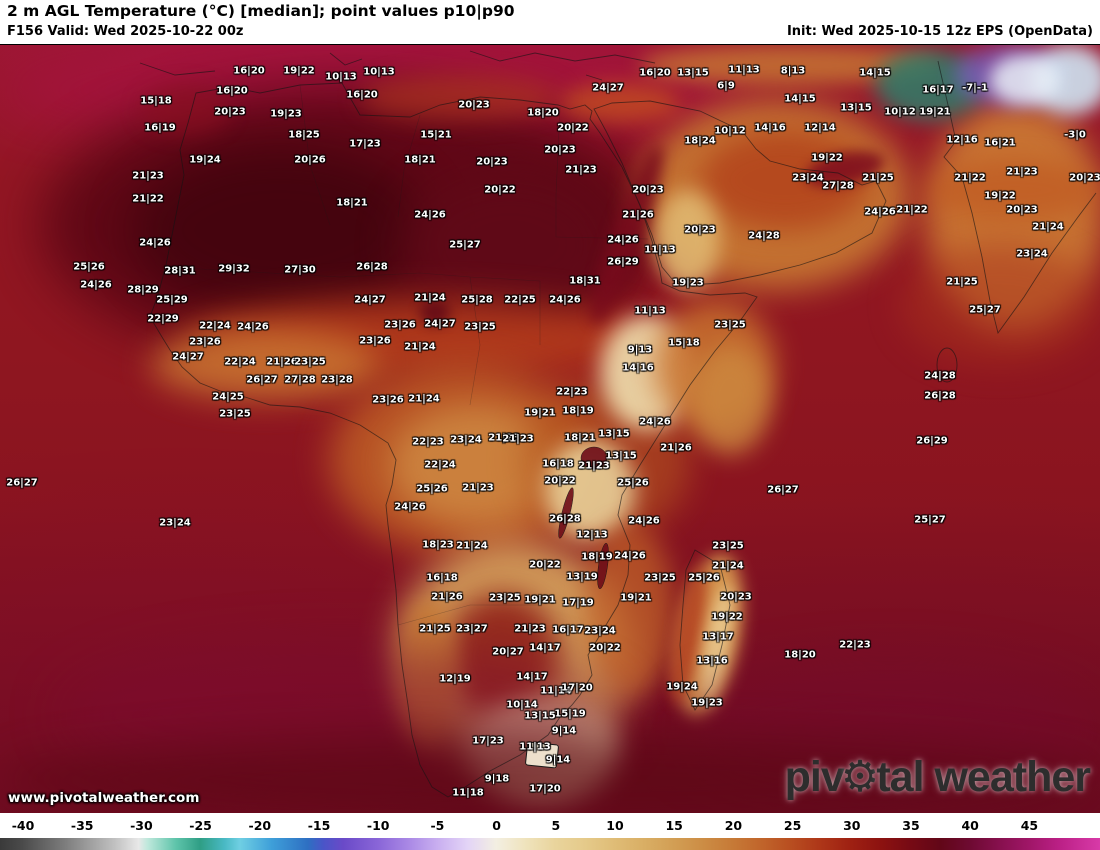 The width and height of the screenshot is (1100, 850). What do you see at coordinates (23, 825) in the screenshot?
I see `colorbar-tick: -40` at bounding box center [23, 825].